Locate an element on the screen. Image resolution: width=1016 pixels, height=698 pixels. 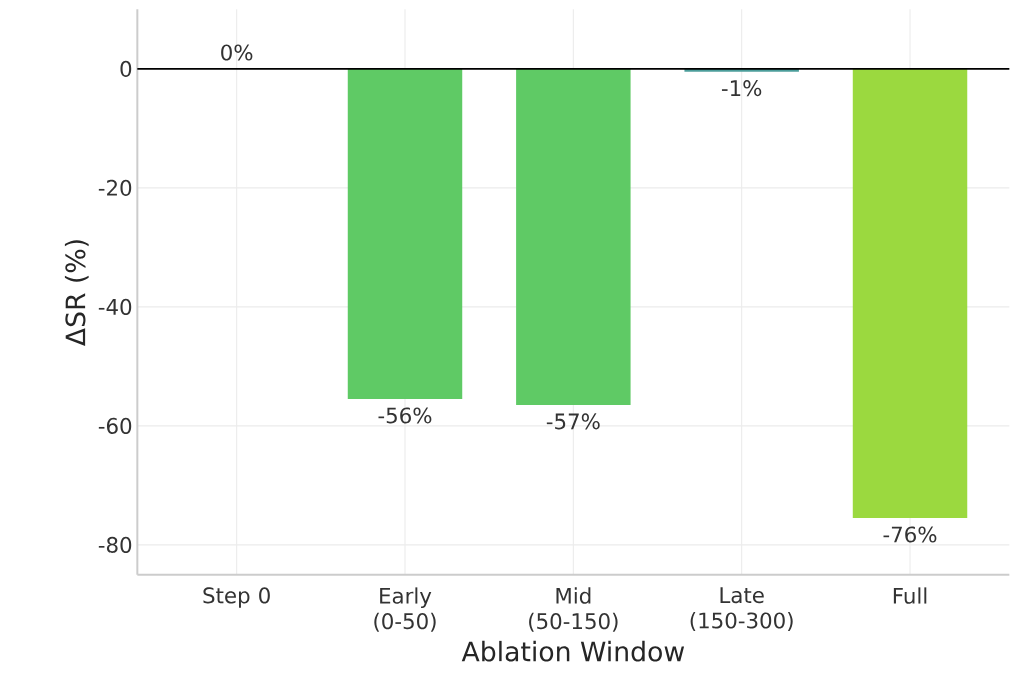
y-tick-label: -40 is located at coordinates (115, 306).